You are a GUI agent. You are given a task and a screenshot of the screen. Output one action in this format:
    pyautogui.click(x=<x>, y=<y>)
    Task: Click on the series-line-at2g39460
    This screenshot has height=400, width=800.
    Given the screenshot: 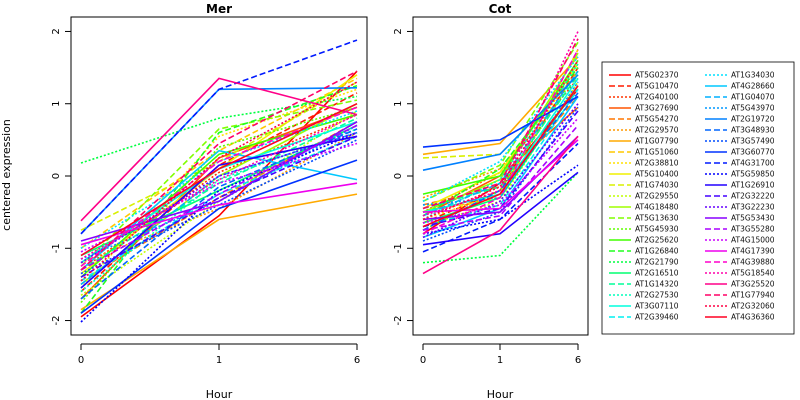 What is the action you would take?
    pyautogui.click(x=500, y=158)
    